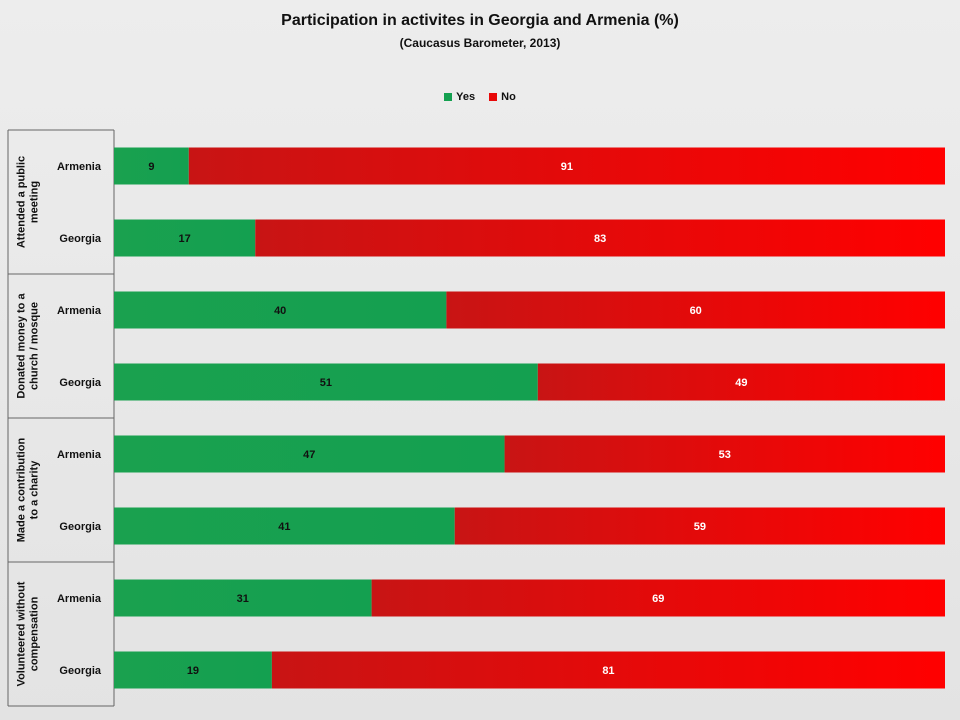  What do you see at coordinates (466, 97) in the screenshot?
I see `legend-label-yes: Yes` at bounding box center [466, 97].